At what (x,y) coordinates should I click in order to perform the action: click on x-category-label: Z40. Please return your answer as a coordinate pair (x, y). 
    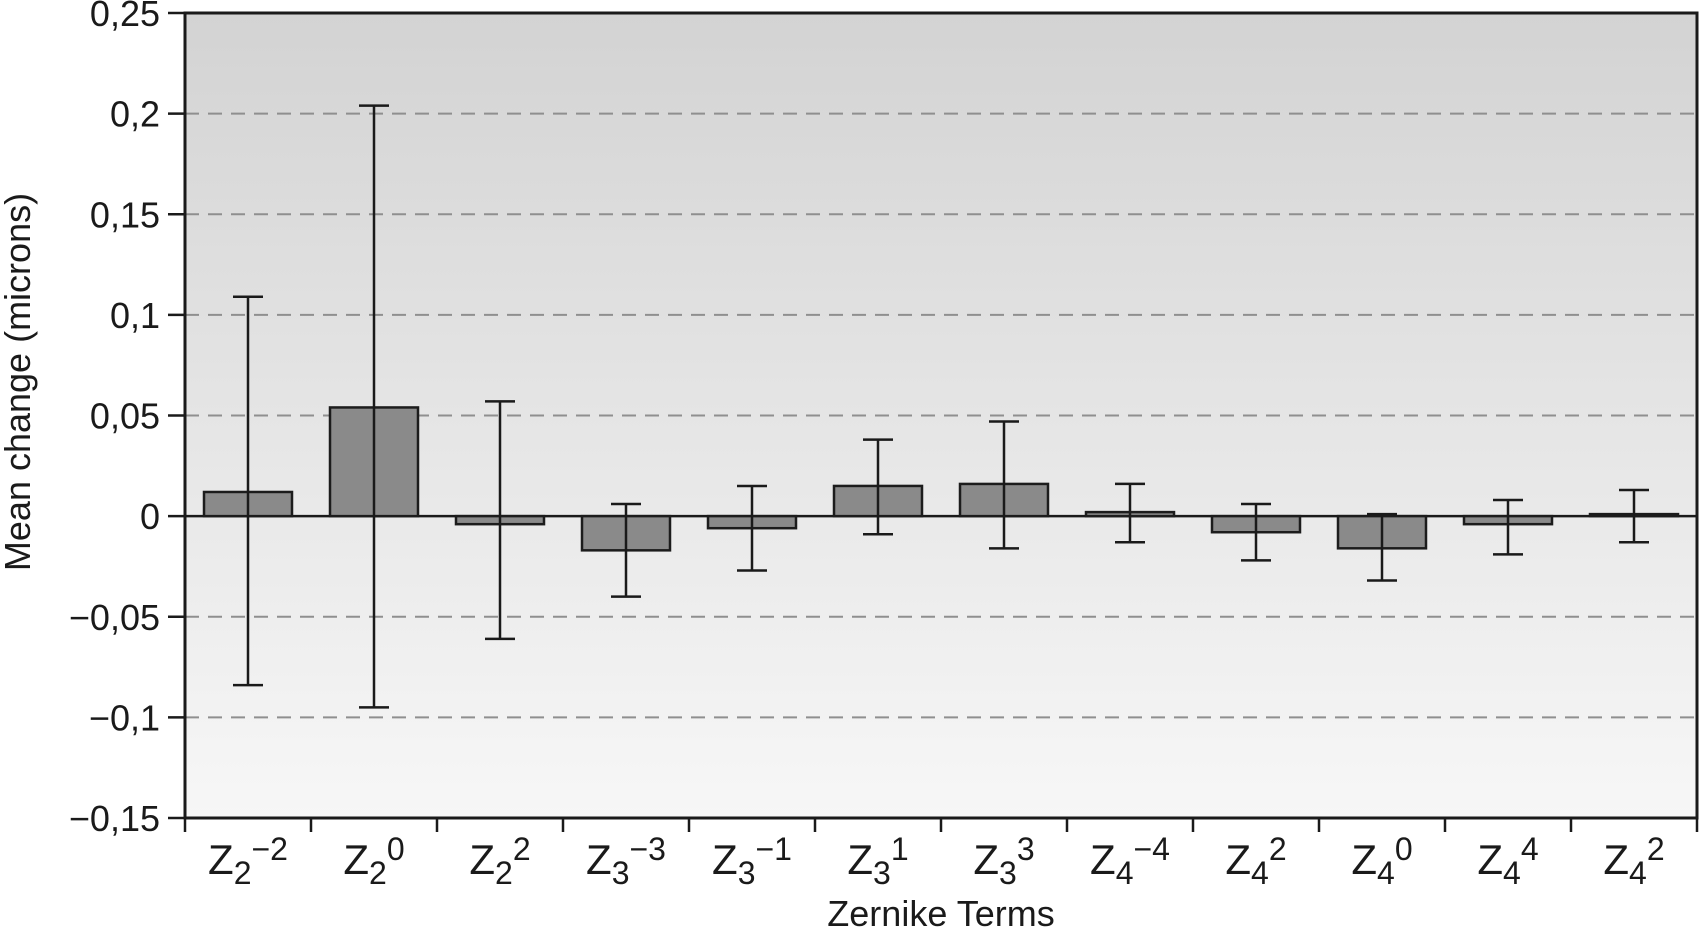
    Looking at the image, I should click on (1381, 861).